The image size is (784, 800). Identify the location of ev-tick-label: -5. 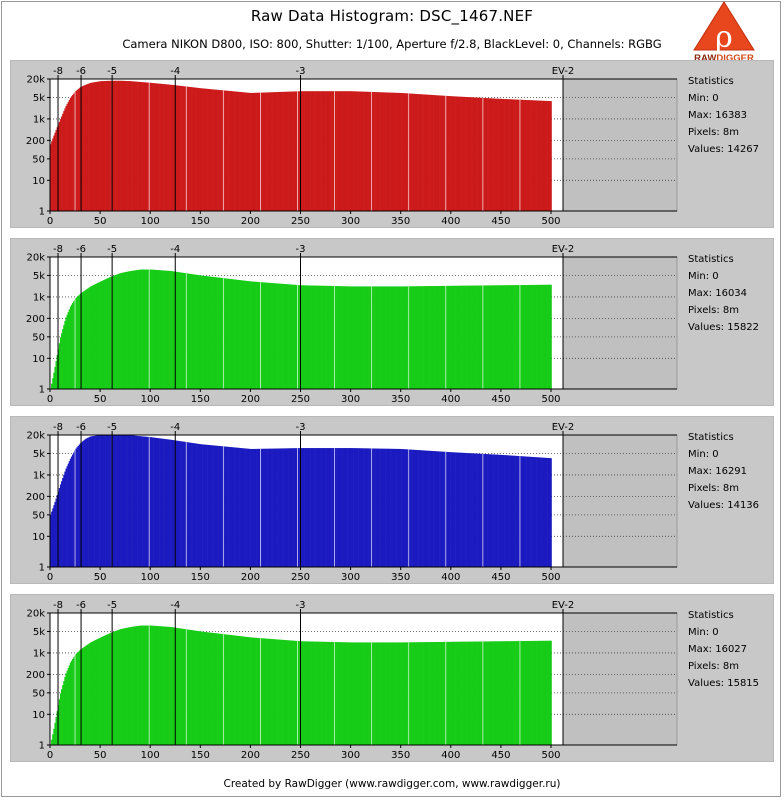
(112, 605).